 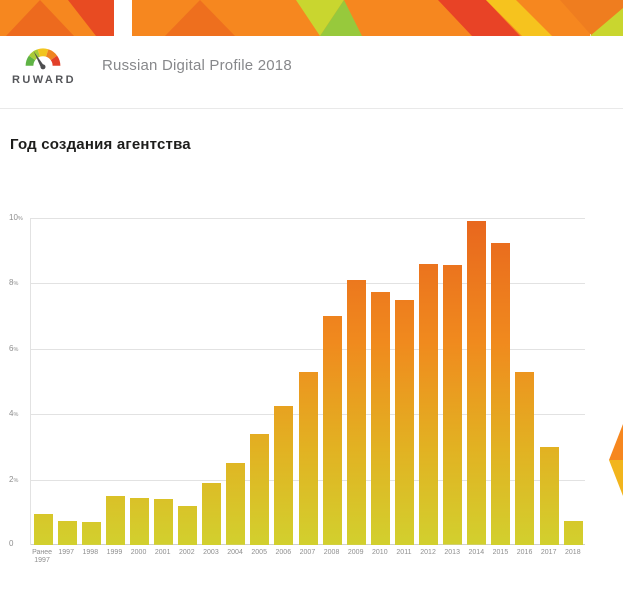 I want to click on edge-decoration, so click(x=616, y=460).